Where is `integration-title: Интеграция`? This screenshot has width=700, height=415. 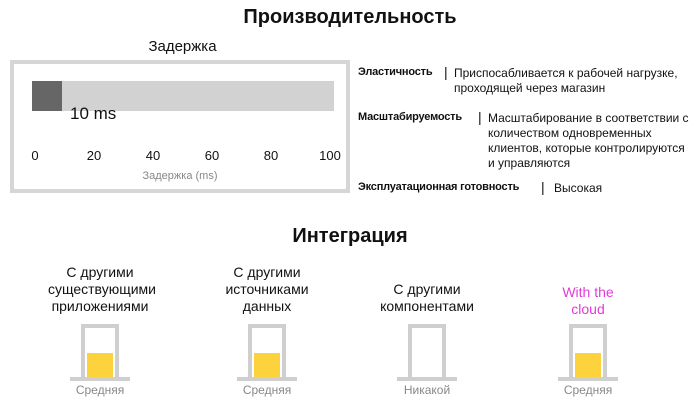
integration-title: Интеграция is located at coordinates (350, 236).